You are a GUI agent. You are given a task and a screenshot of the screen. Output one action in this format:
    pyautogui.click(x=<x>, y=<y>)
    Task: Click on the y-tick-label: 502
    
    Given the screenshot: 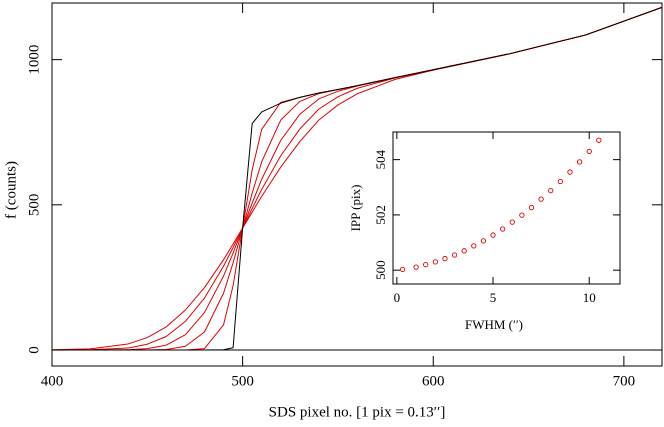 What is the action you would take?
    pyautogui.click(x=380, y=215)
    